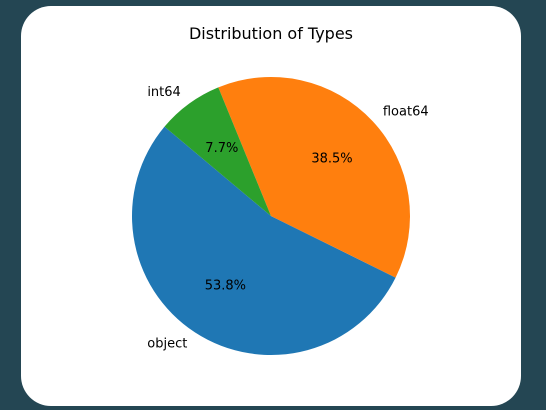 The image size is (546, 410). What do you see at coordinates (167, 343) in the screenshot?
I see `slice-label-object: object` at bounding box center [167, 343].